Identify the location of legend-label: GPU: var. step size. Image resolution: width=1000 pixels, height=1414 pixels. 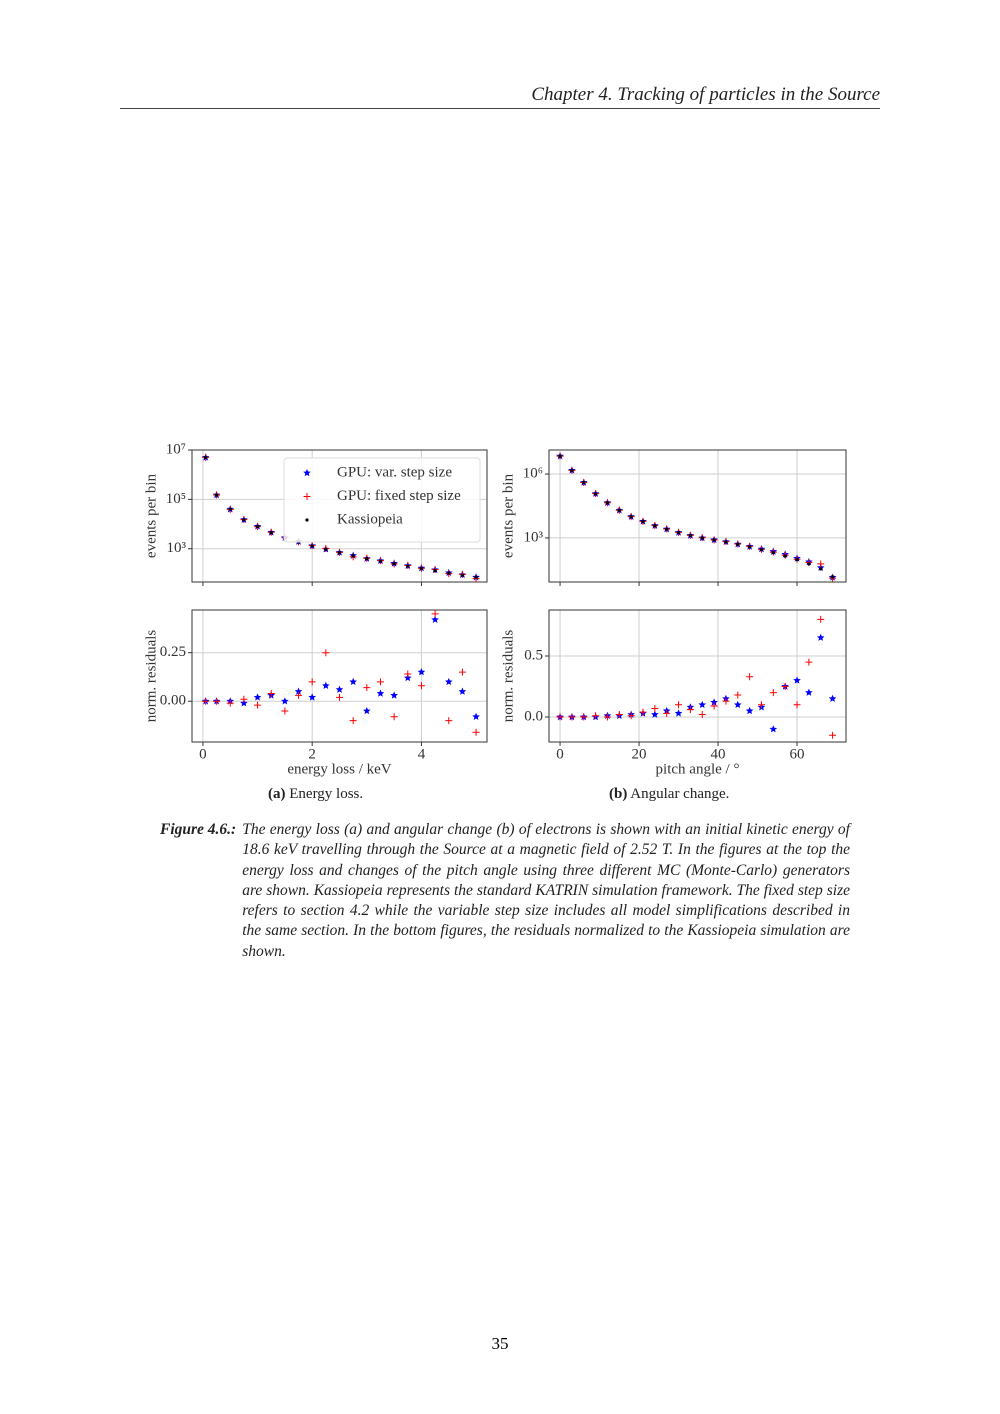
(394, 472).